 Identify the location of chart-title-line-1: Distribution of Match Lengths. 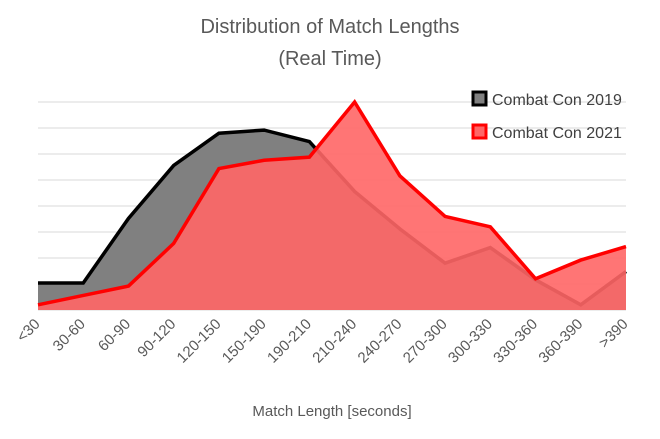
(329, 27).